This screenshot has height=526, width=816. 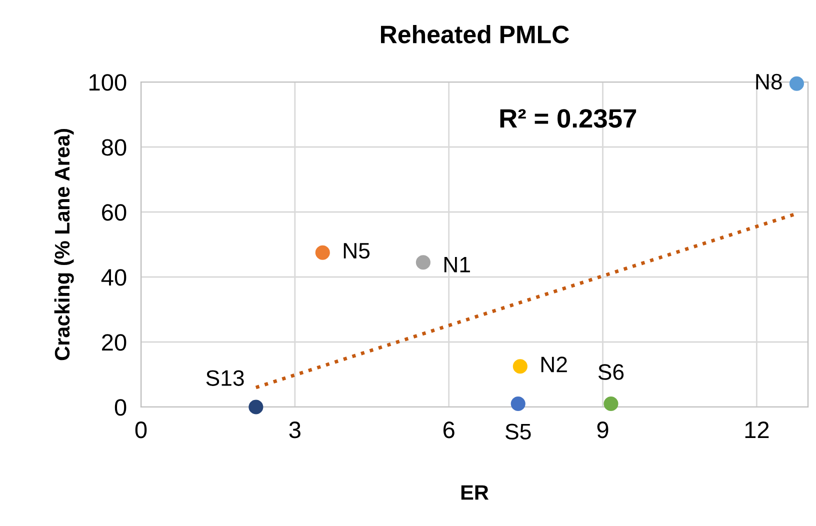 What do you see at coordinates (568, 118) in the screenshot?
I see `annotation: R² = 0.2357` at bounding box center [568, 118].